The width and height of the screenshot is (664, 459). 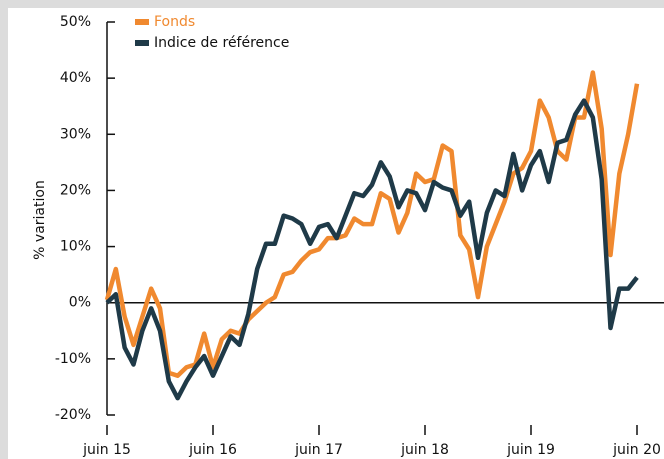 What do you see at coordinates (212, 450) in the screenshot?
I see `x-tick-label: juin 16` at bounding box center [212, 450].